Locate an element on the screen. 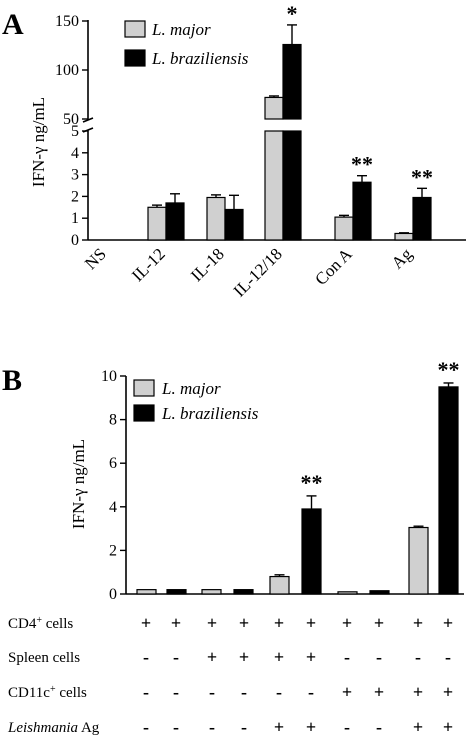  y-tick-label: 2 is located at coordinates (75, 196).